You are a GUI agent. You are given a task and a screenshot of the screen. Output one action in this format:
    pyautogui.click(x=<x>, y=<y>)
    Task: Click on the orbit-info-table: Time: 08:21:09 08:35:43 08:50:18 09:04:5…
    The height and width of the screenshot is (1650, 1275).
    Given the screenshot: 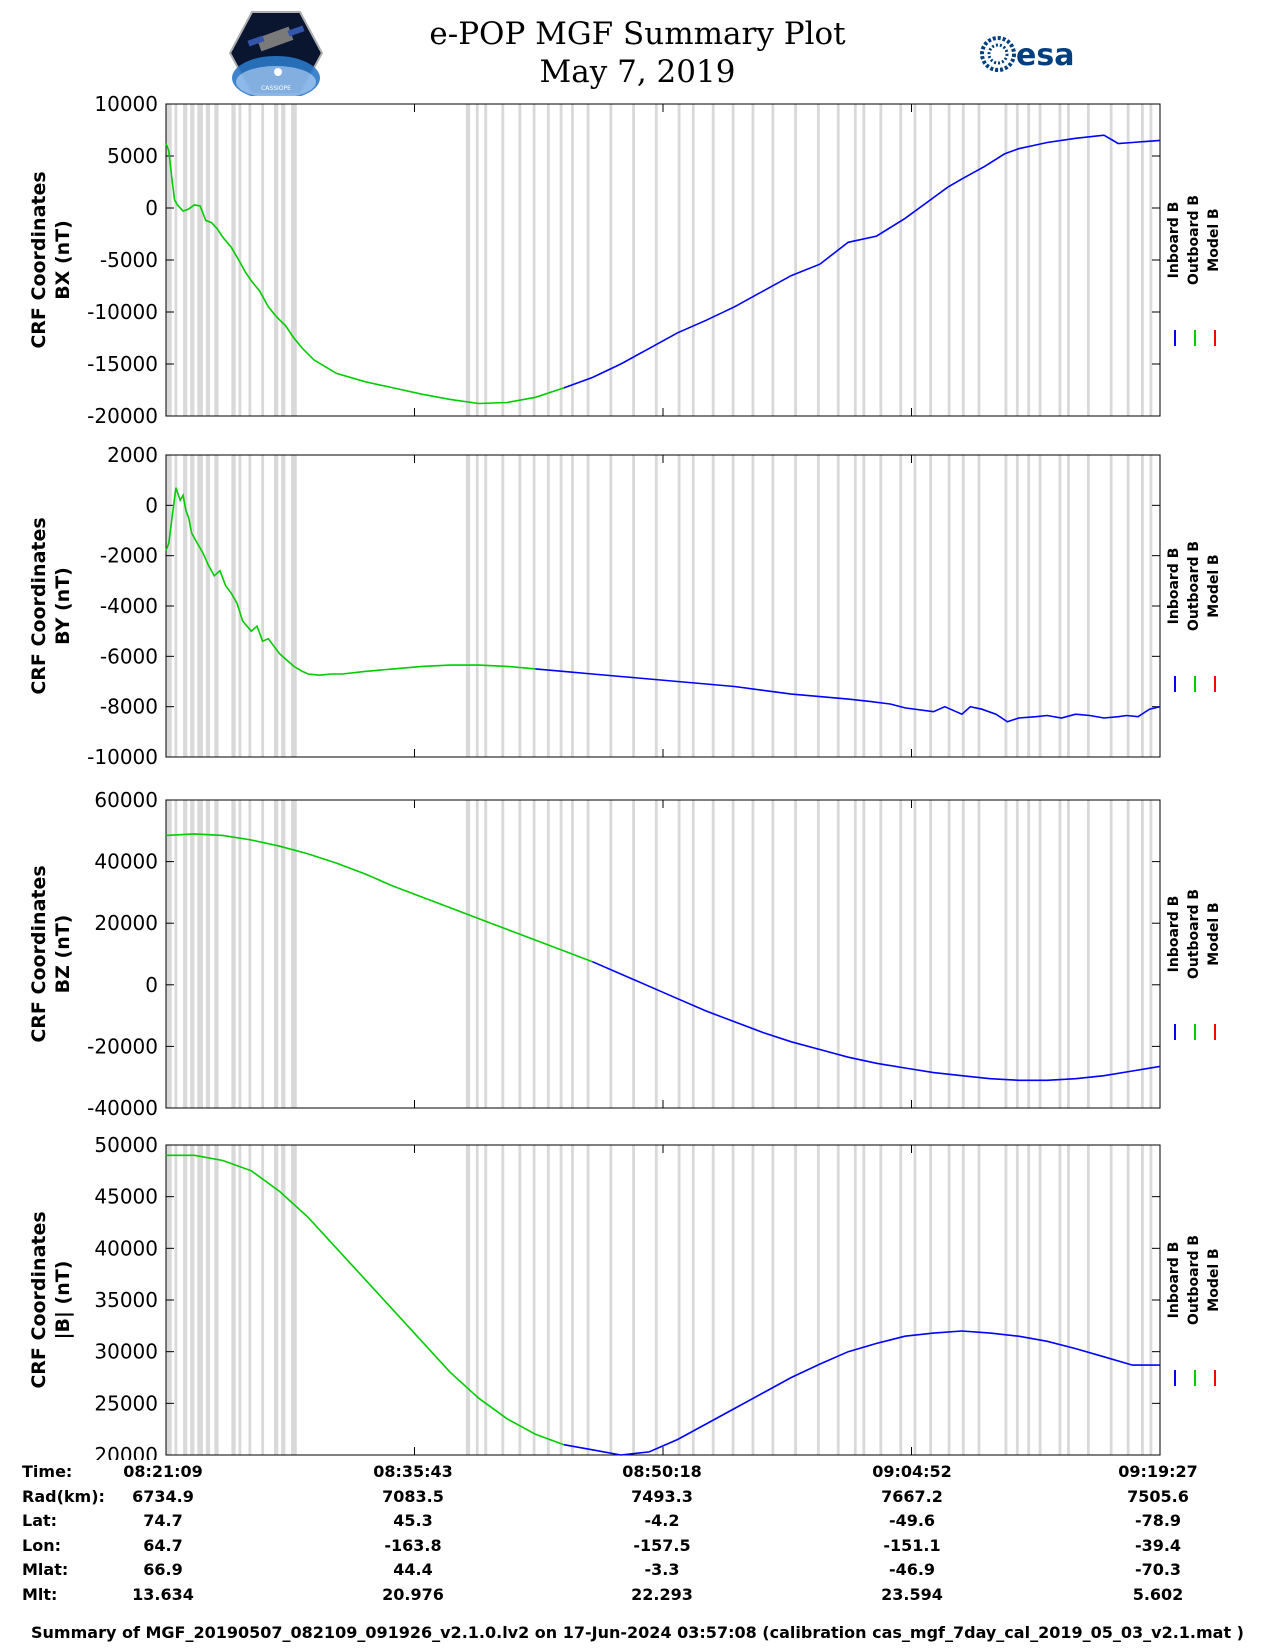 What is the action you would take?
    pyautogui.click(x=637, y=1535)
    